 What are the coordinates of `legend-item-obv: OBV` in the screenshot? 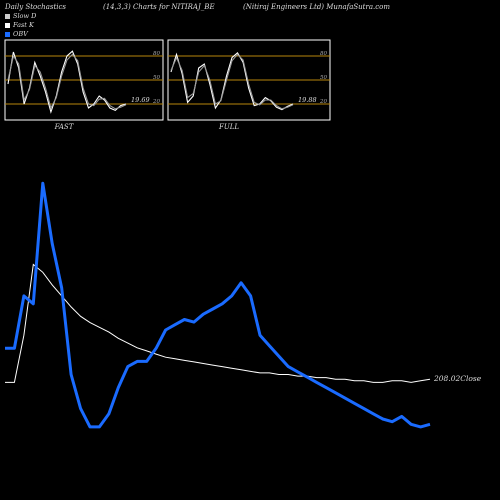 It's located at (20, 34).